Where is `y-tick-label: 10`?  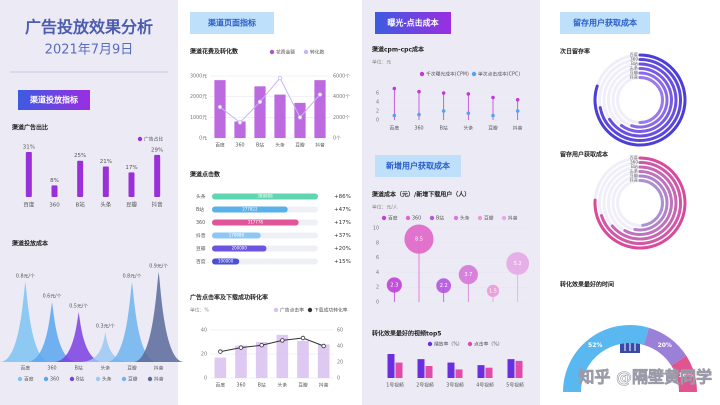
y-tick-label: 10 is located at coordinates (376, 229).